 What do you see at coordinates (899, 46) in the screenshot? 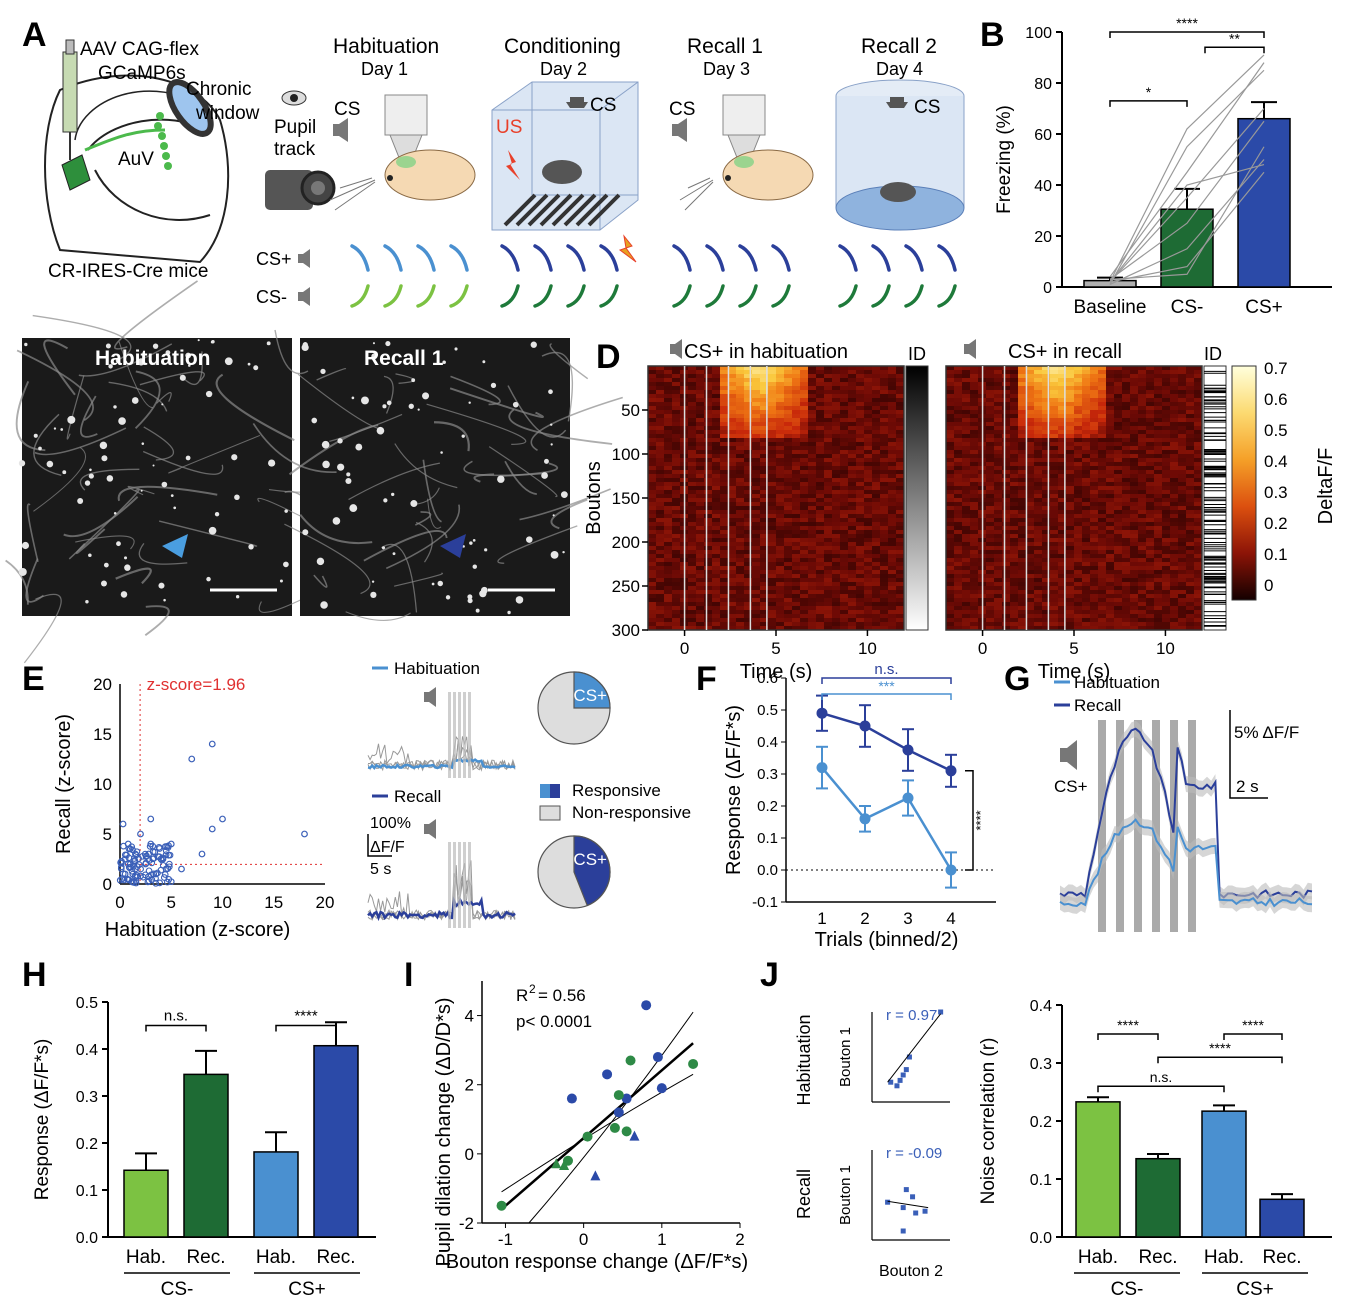
I see `stage-4-name: Recall 2` at bounding box center [899, 46].